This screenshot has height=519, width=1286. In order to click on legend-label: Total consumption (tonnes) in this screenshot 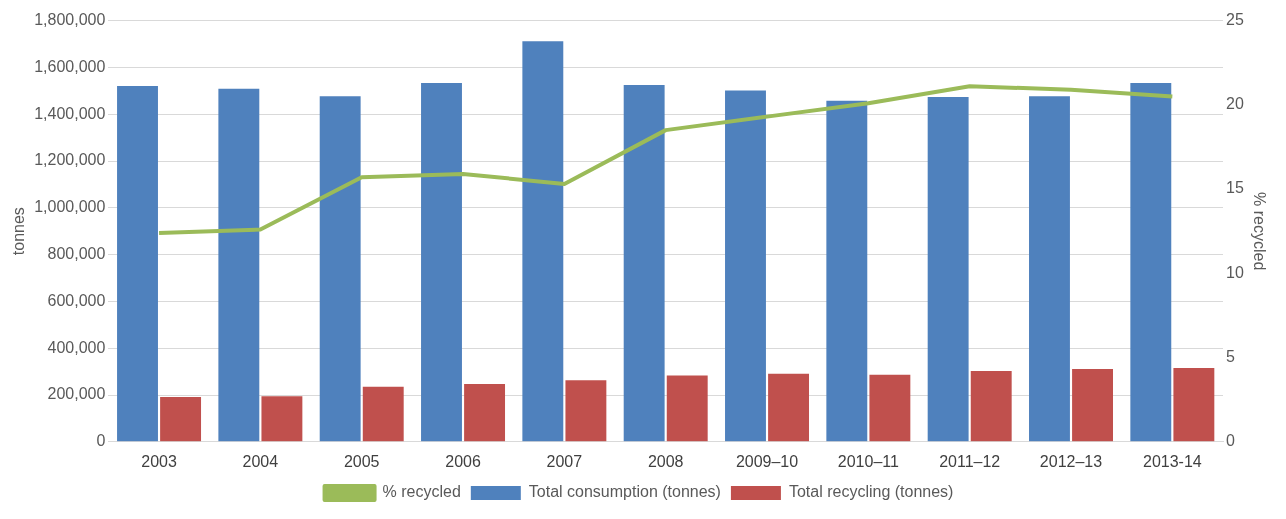, I will do `click(624, 492)`.